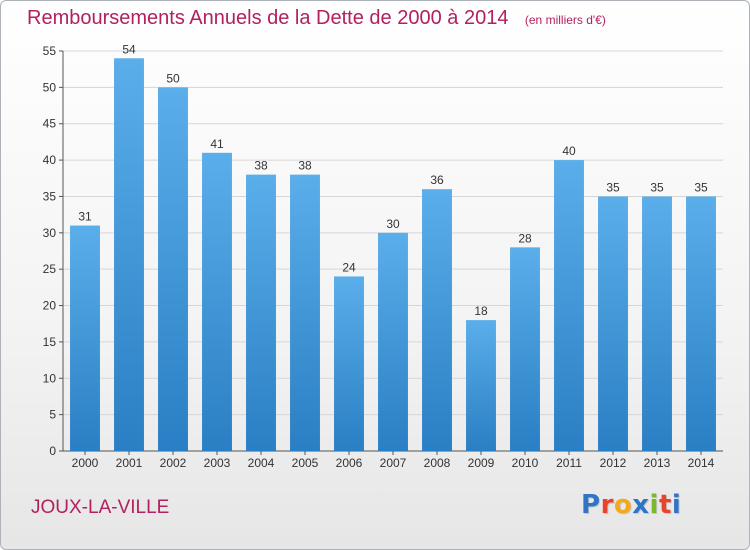  Describe the element at coordinates (217, 463) in the screenshot. I see `x-tick-label: 2003` at that location.